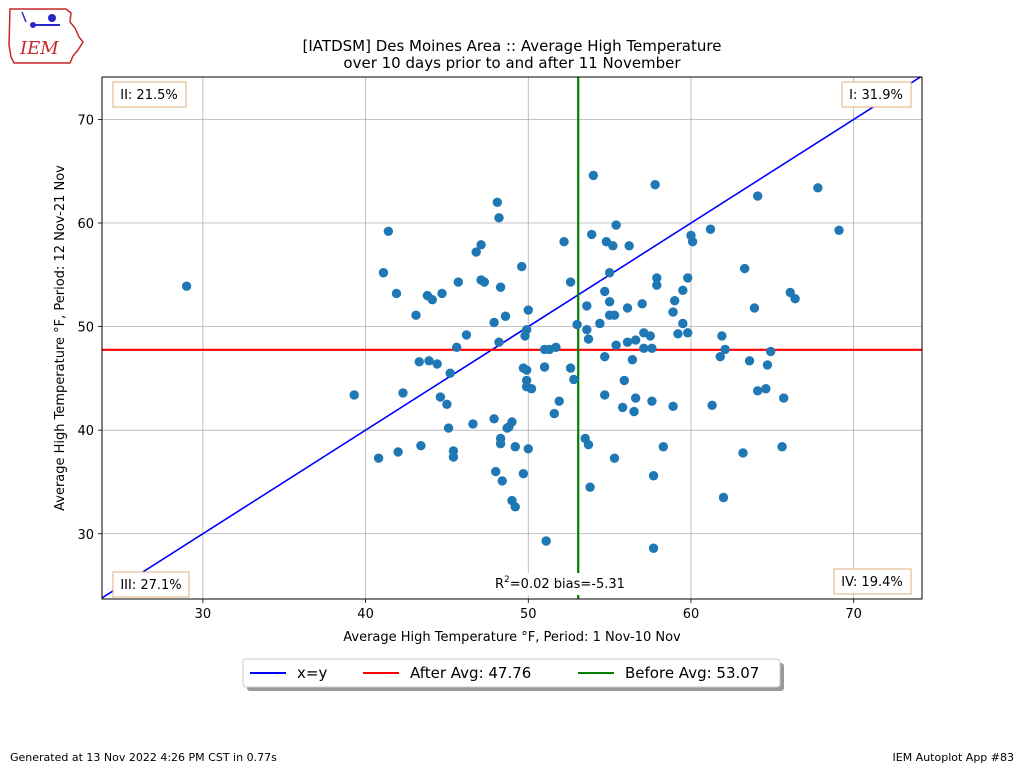 The height and width of the screenshot is (768, 1024). What do you see at coordinates (52, 18) in the screenshot?
I see `logo-circle-icon` at bounding box center [52, 18].